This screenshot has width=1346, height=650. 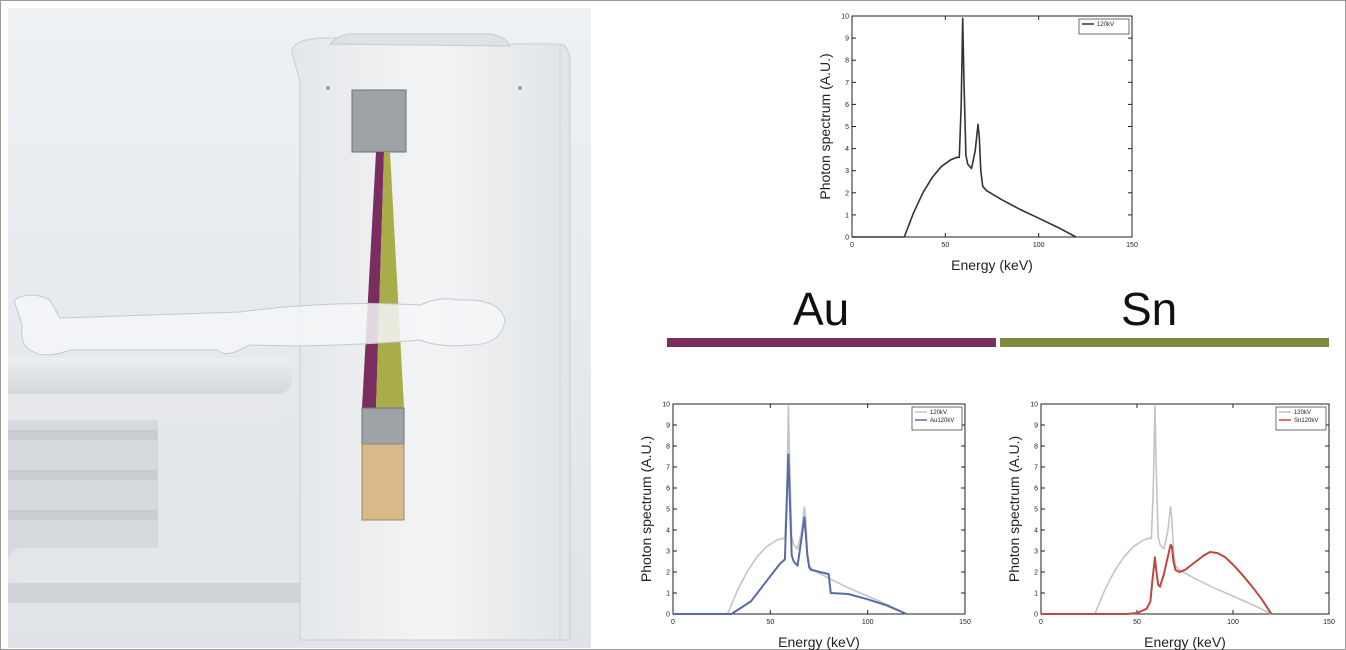 I want to click on xray-source, so click(x=379, y=121).